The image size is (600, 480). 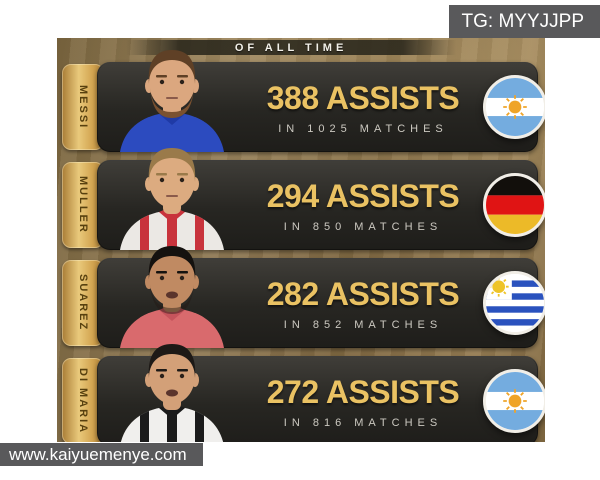 I want to click on title-banner-label: OF ALL TIME, so click(x=291, y=47).